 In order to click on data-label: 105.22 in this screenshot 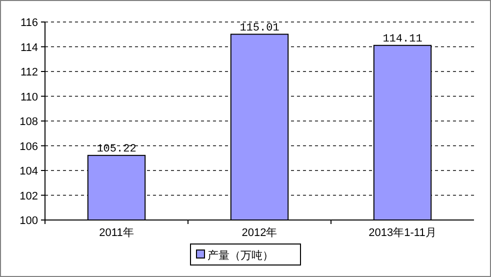, I will do `click(116, 149)`.